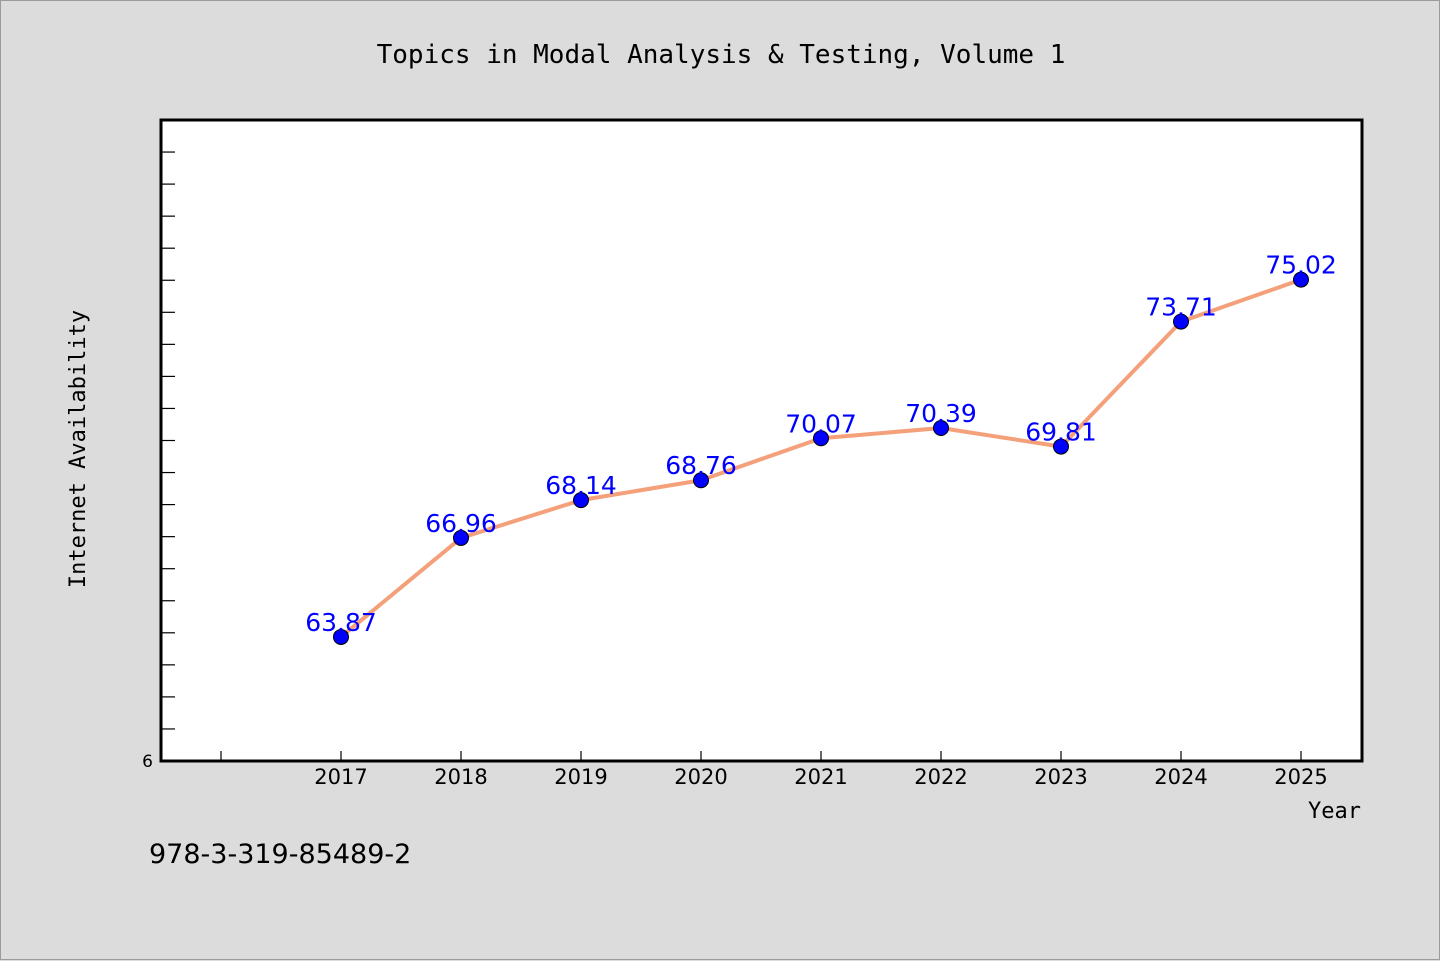  I want to click on x-tick-label: 2021, so click(820, 777).